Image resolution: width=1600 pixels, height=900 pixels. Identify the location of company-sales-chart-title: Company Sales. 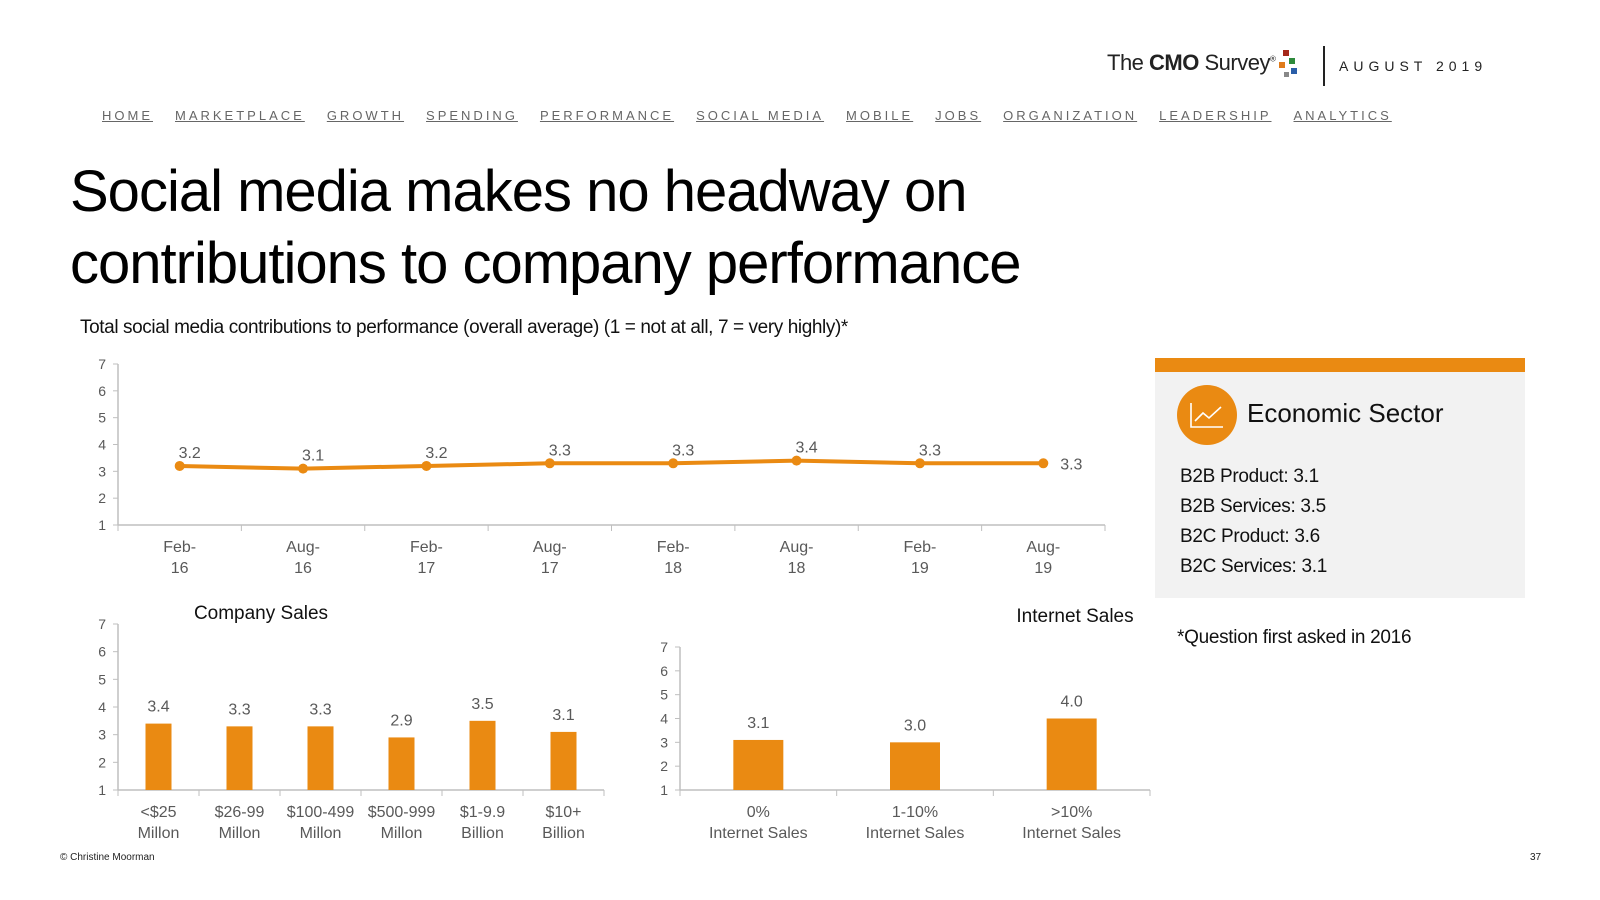
(261, 613).